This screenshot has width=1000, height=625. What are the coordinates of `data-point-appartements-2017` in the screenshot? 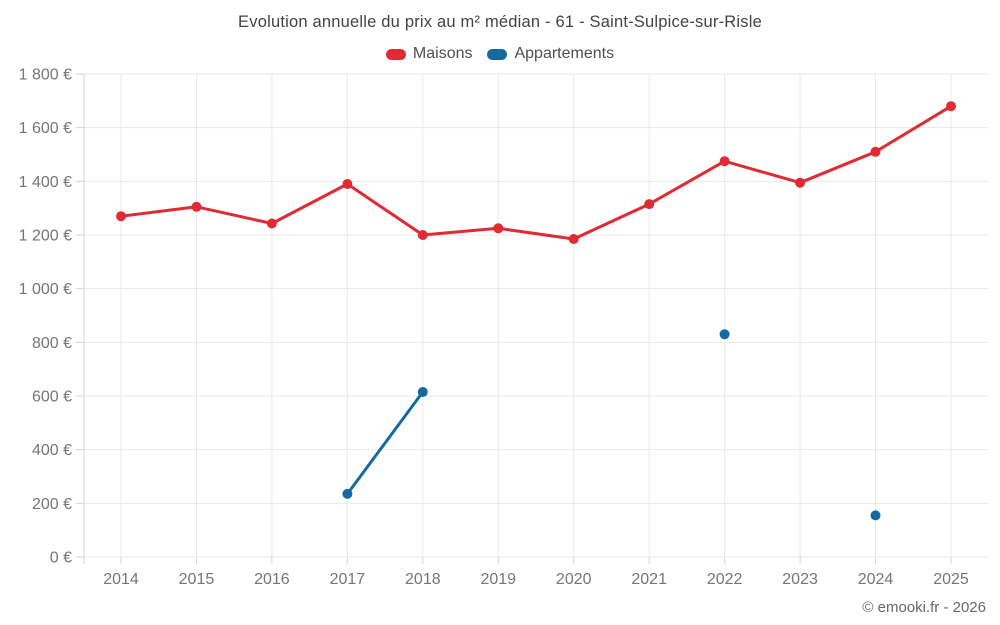 It's located at (347, 493).